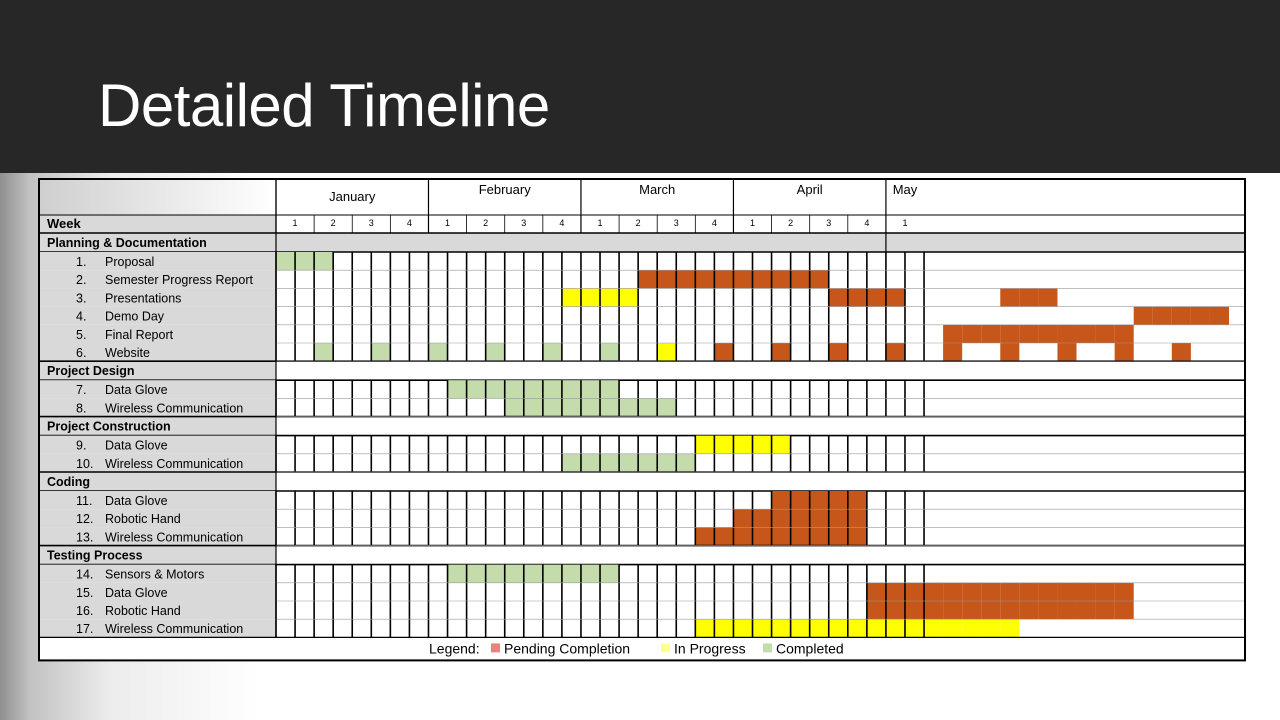 The width and height of the screenshot is (1280, 720). I want to click on task-number: 8., so click(81, 408).